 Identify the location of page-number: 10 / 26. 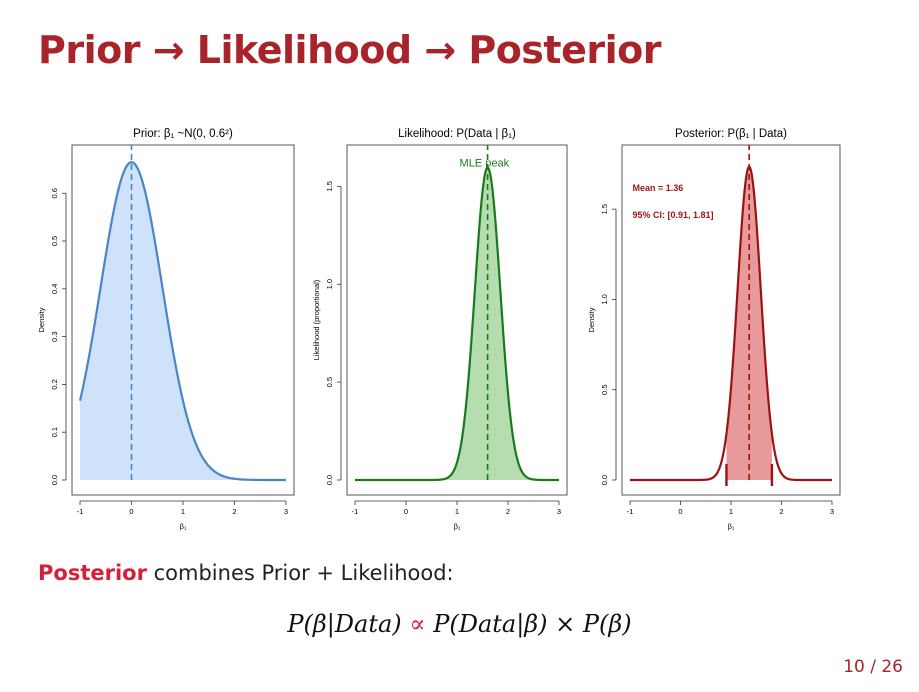
(873, 667).